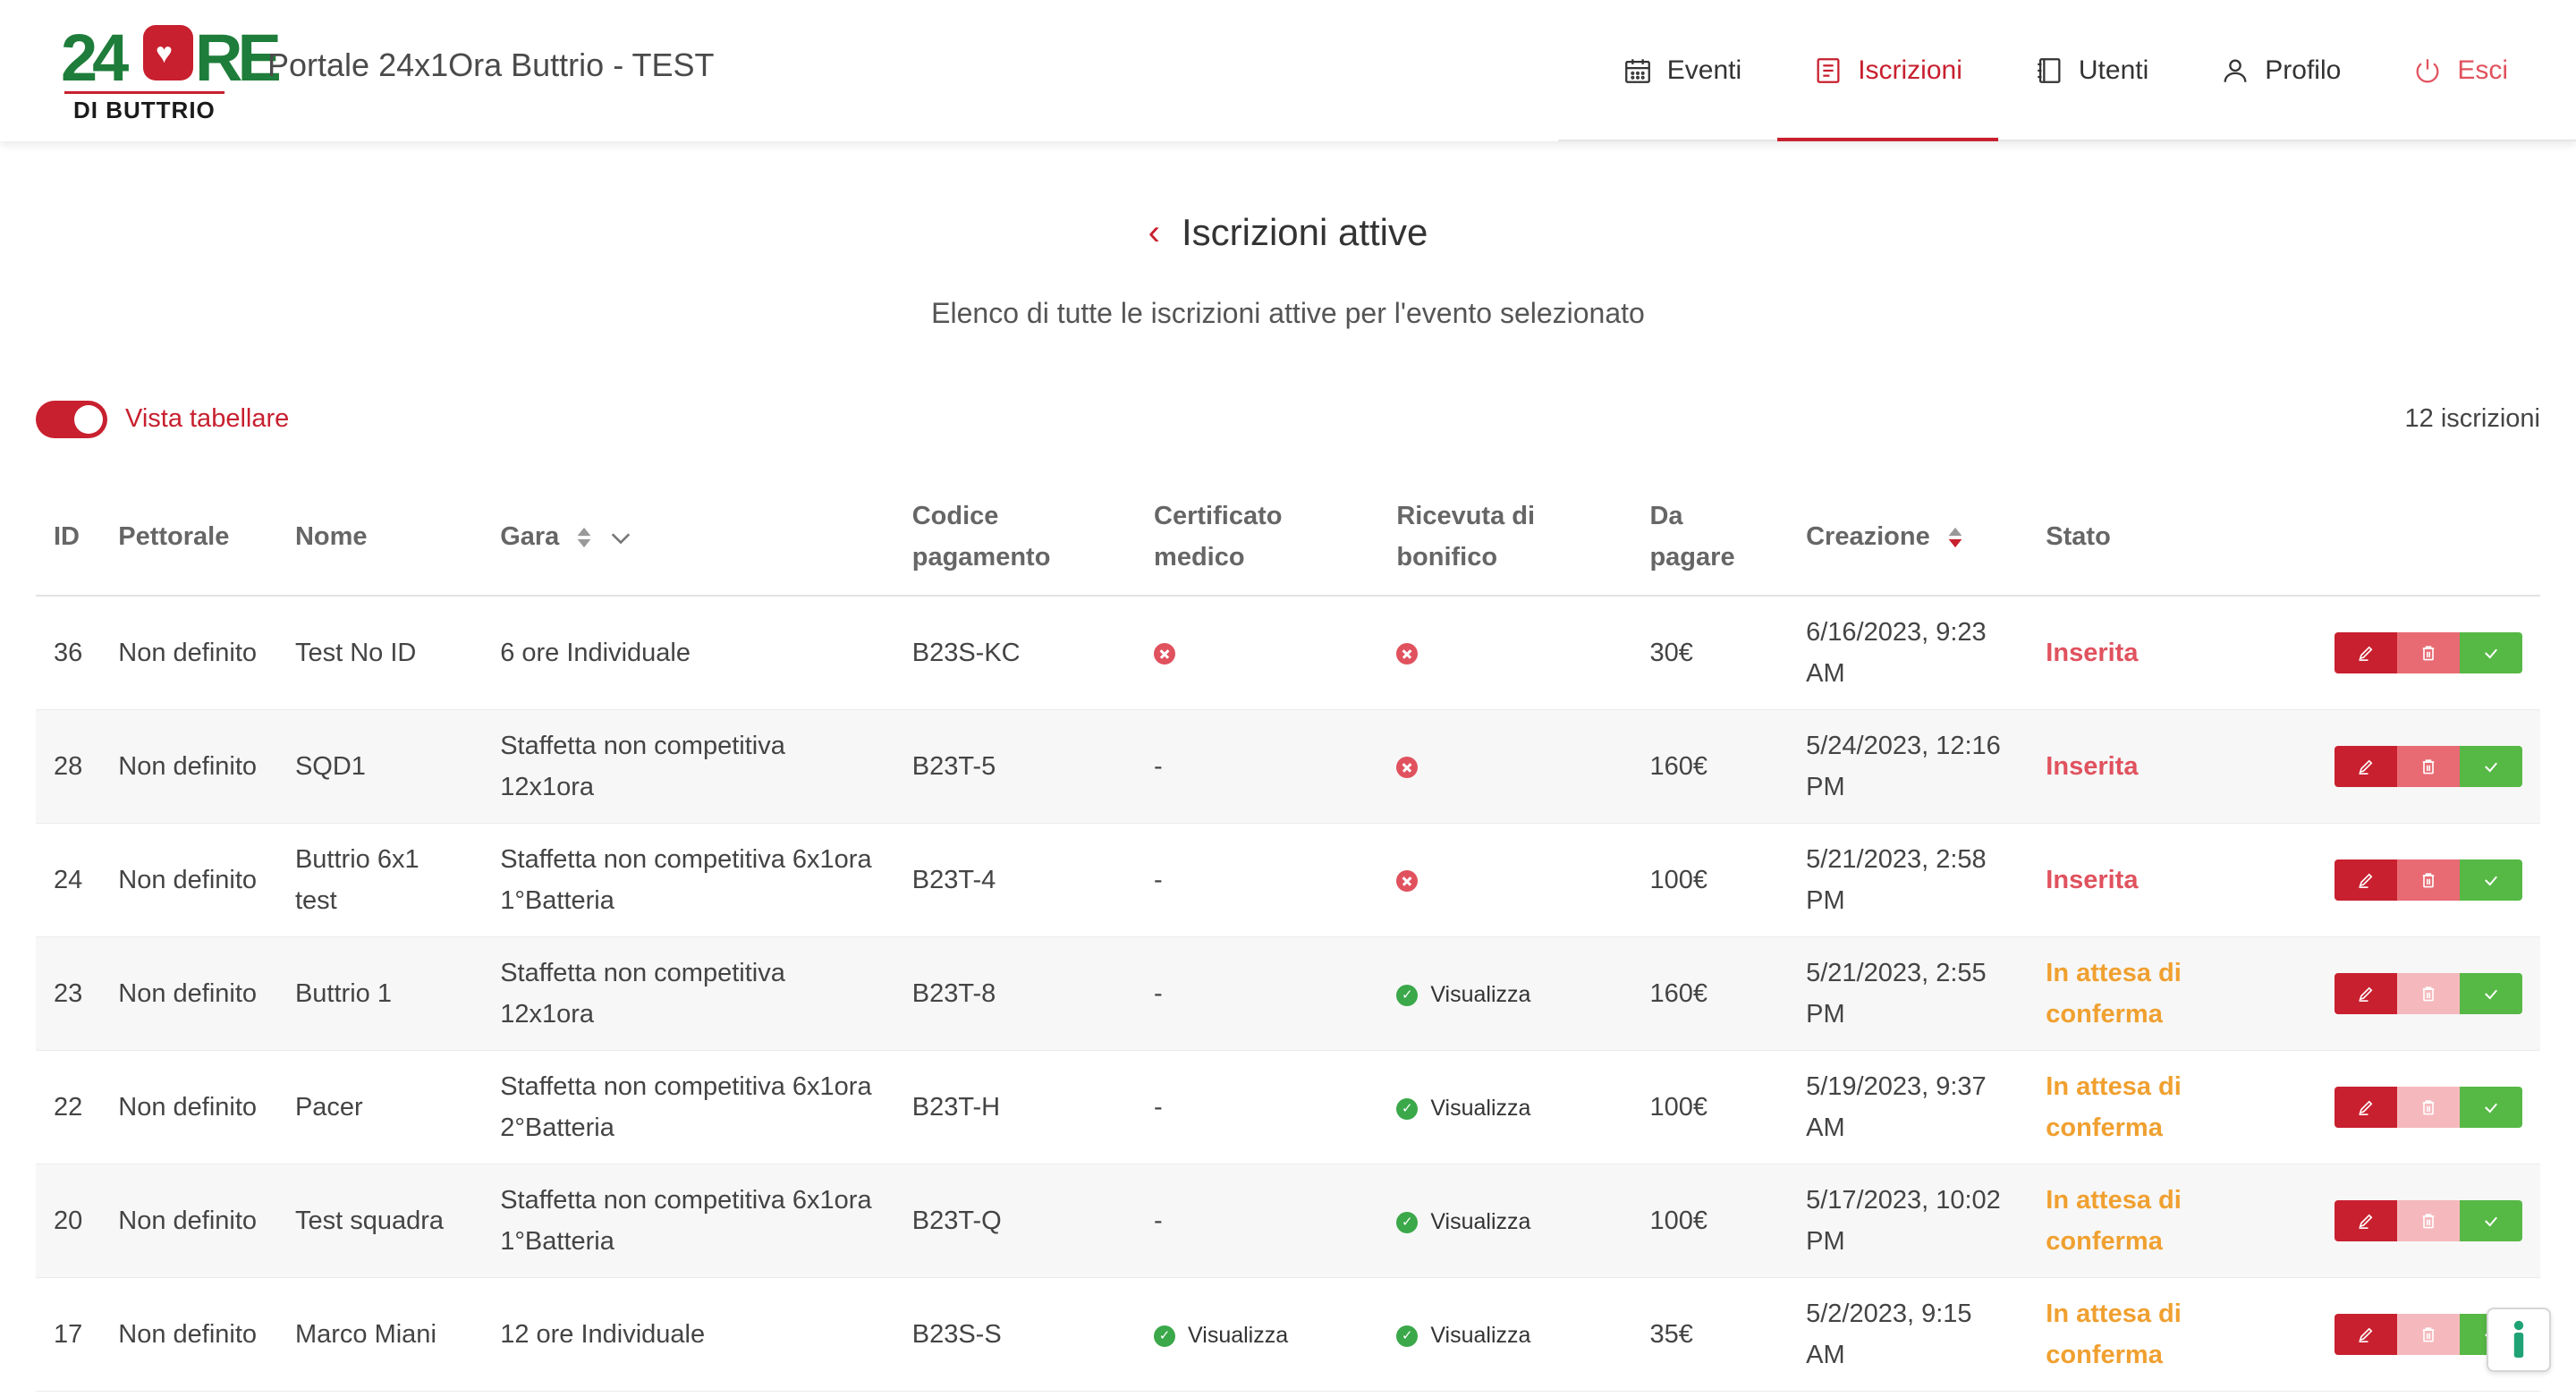 The height and width of the screenshot is (1397, 2576). What do you see at coordinates (2519, 1340) in the screenshot?
I see `help-button` at bounding box center [2519, 1340].